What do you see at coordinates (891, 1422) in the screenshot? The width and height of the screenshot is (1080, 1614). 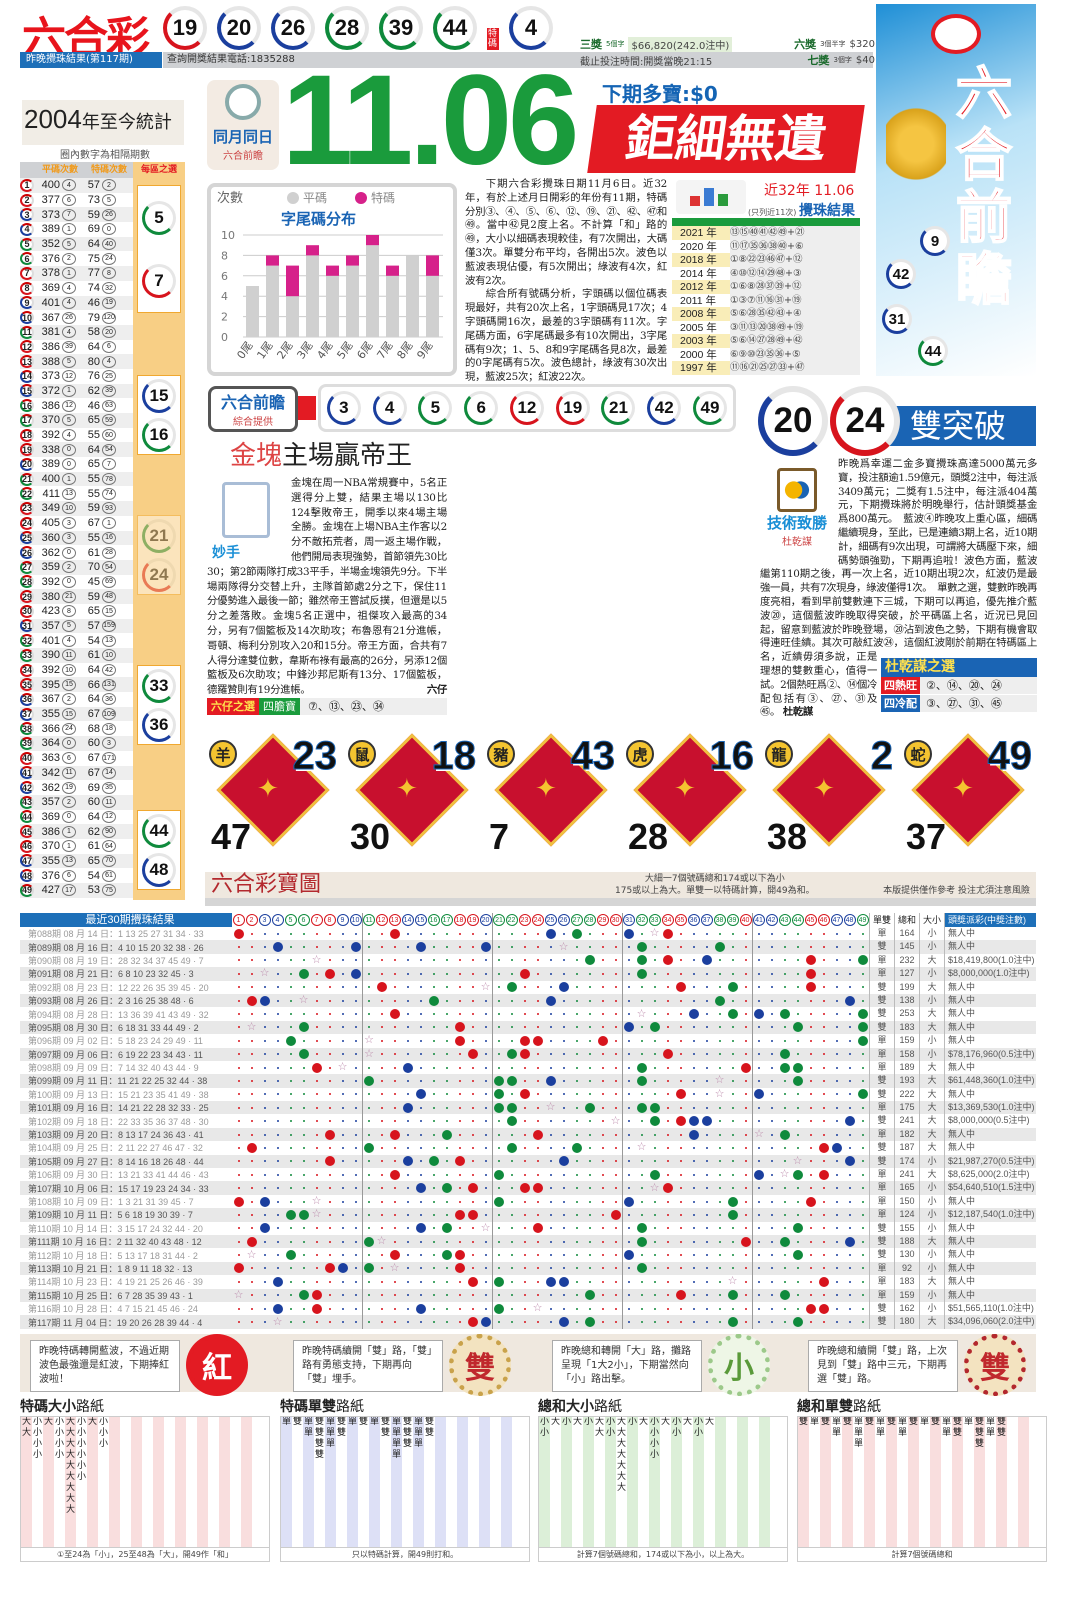 I see `road-mark: 雙` at bounding box center [891, 1422].